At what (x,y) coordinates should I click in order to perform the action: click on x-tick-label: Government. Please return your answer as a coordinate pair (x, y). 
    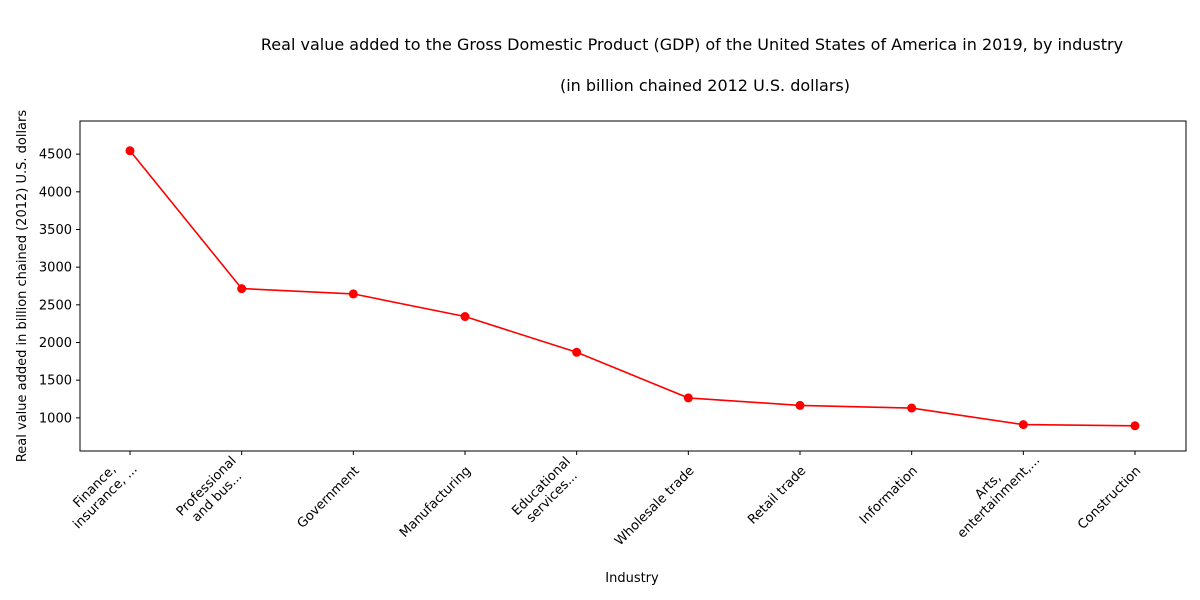
    Looking at the image, I should click on (329, 498).